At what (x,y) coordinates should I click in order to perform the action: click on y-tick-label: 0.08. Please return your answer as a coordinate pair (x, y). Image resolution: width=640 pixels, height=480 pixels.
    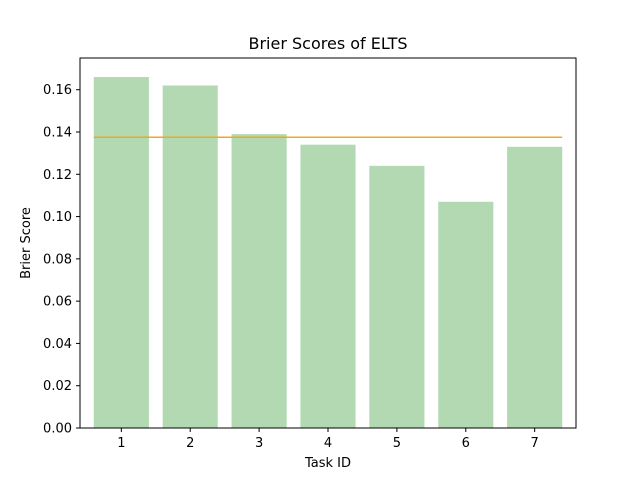
    Looking at the image, I should click on (57, 259).